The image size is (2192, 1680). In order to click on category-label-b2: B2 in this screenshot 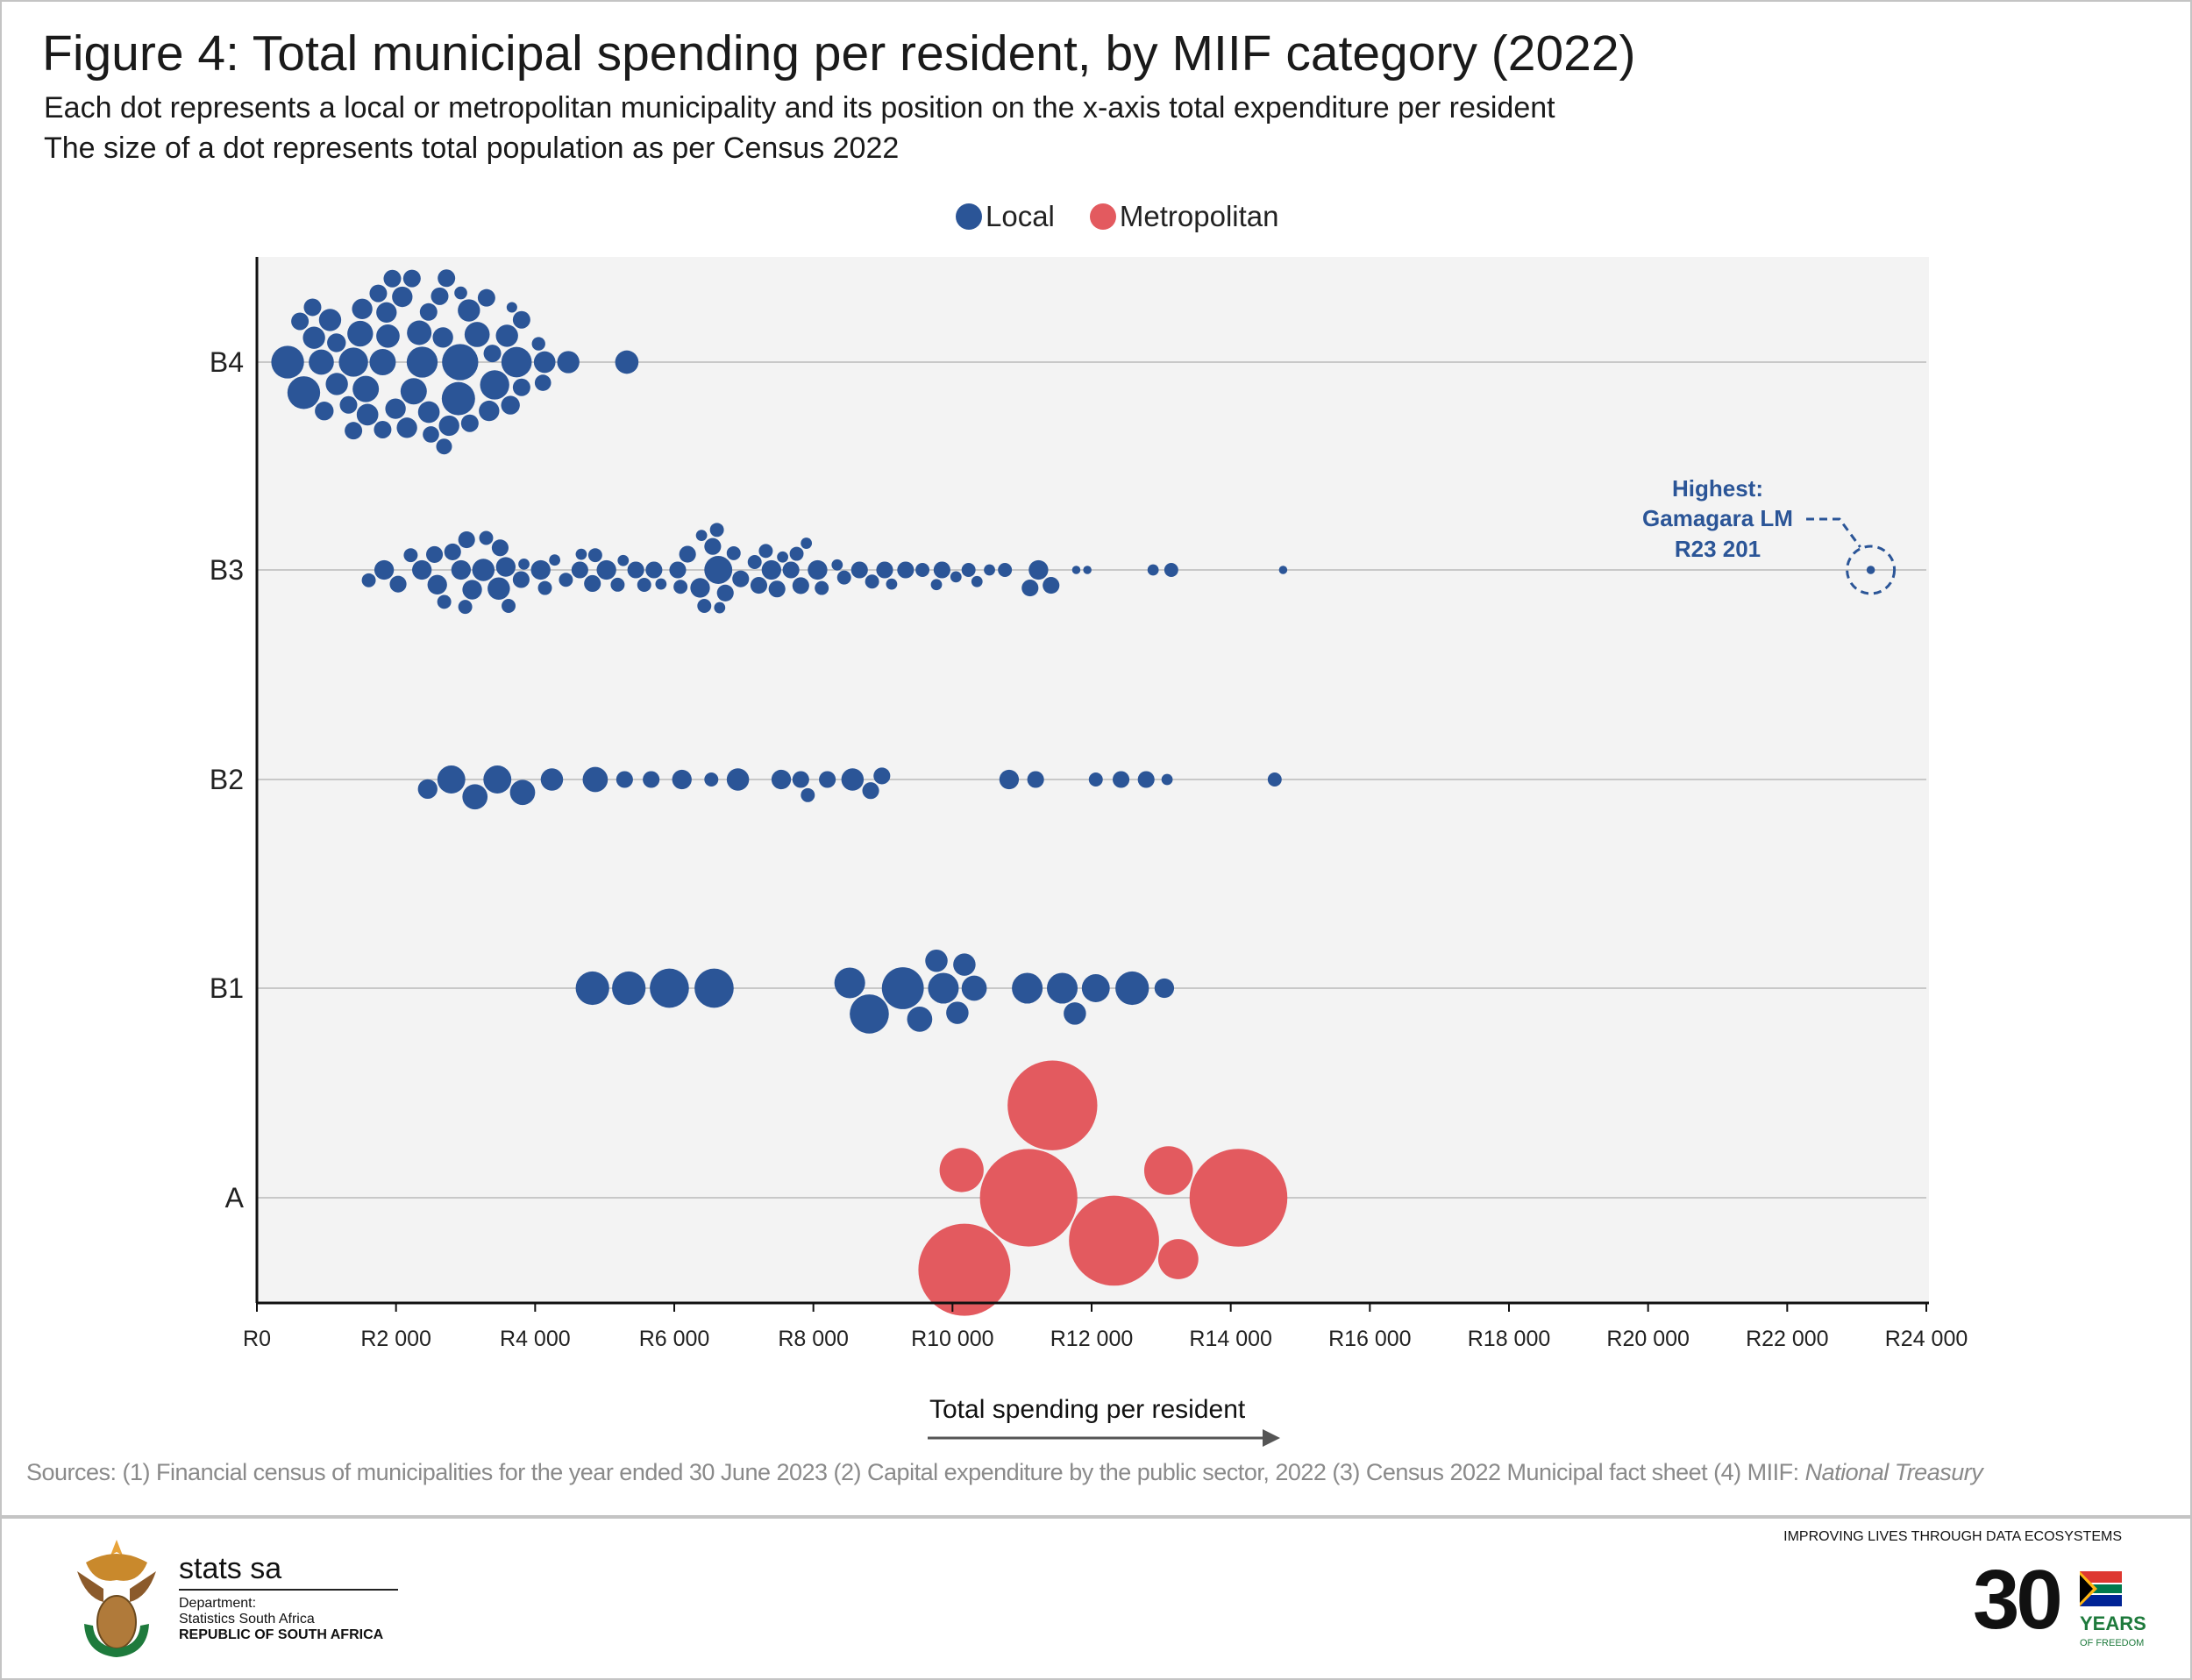, I will do `click(227, 779)`.